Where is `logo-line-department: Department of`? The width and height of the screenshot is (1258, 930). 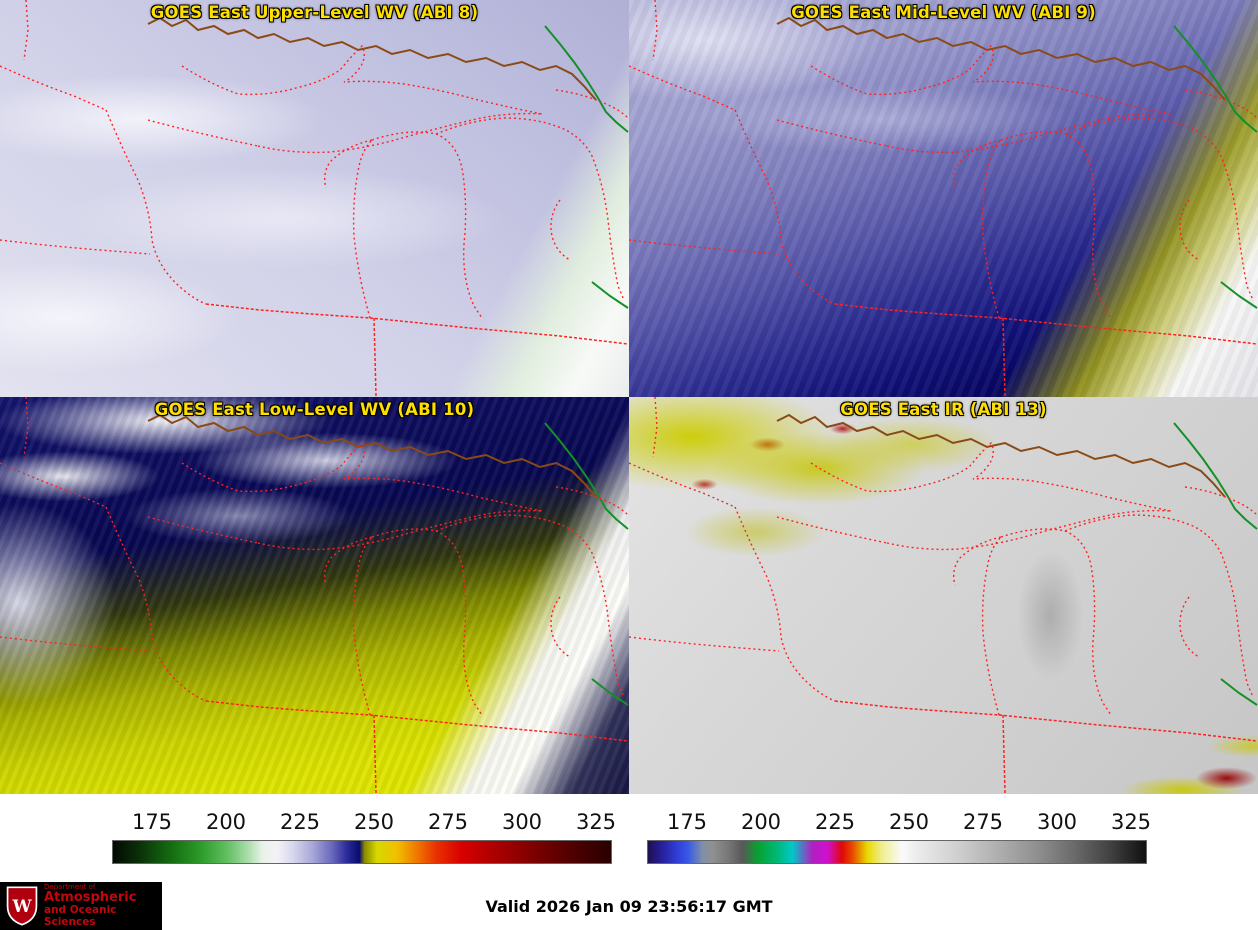
logo-line-department: Department of is located at coordinates (70, 886).